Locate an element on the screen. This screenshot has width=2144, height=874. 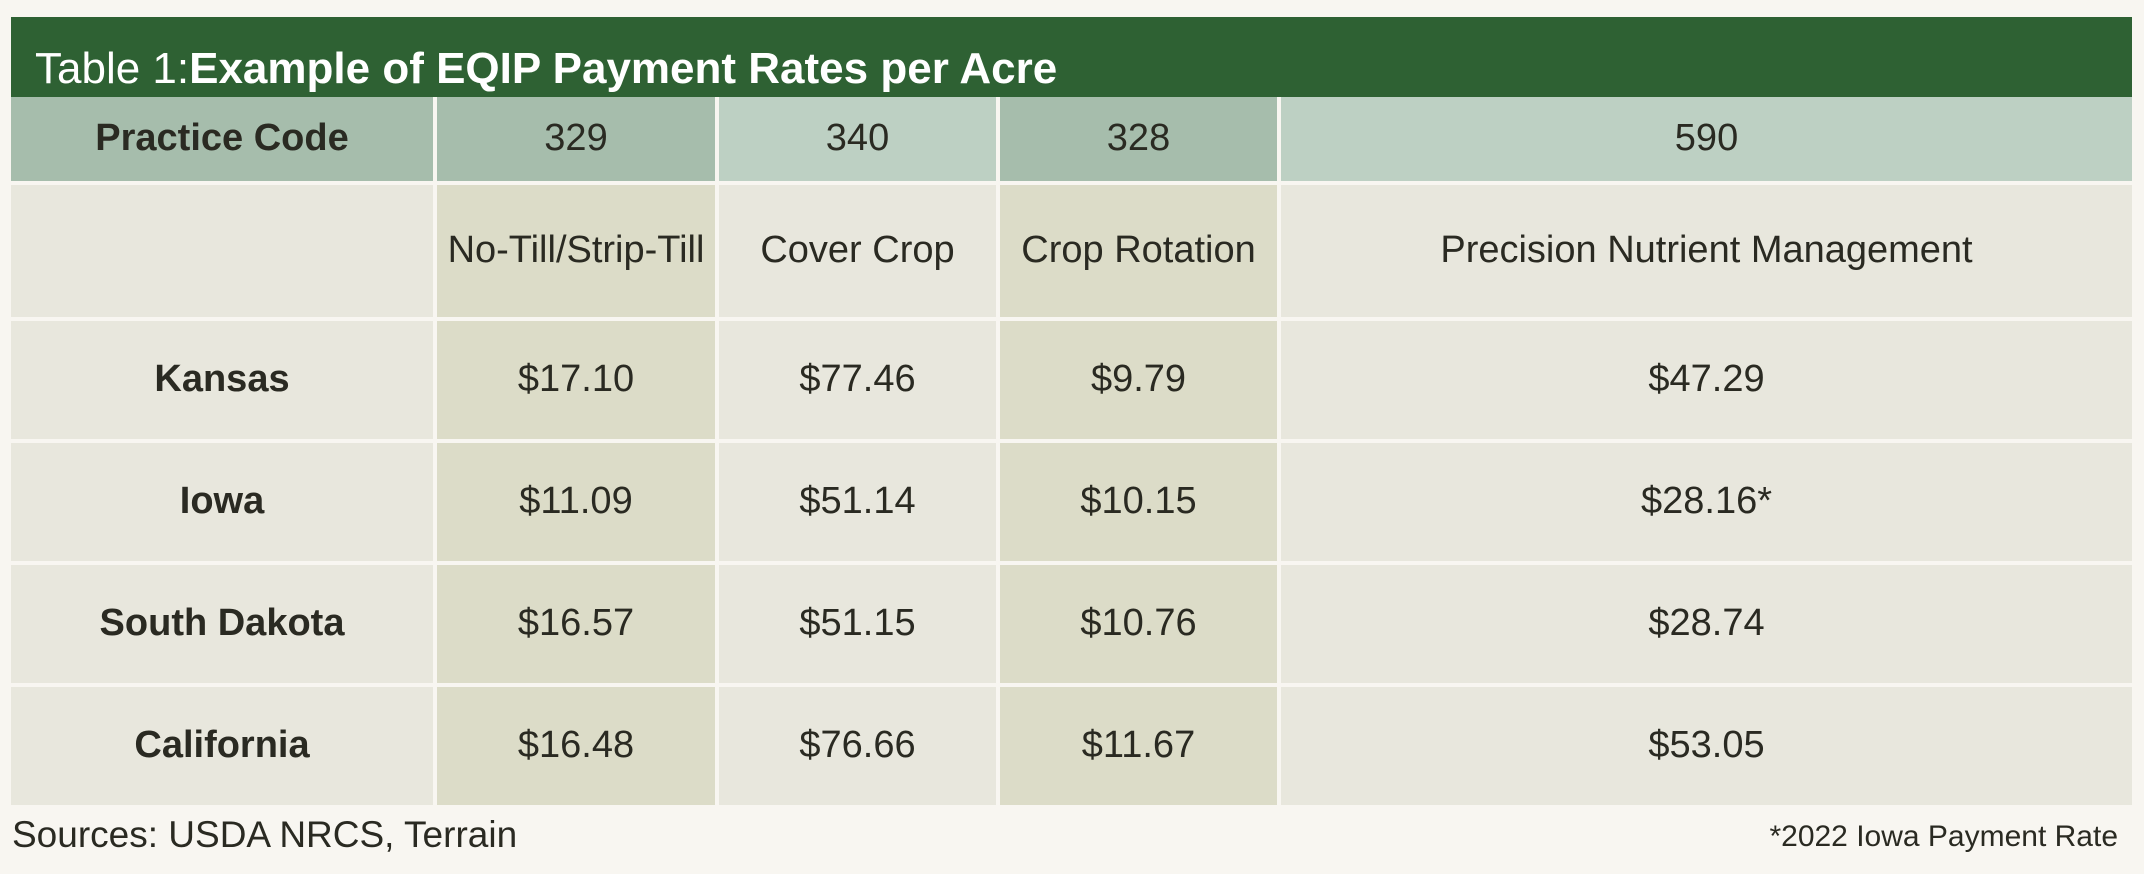
rate-cell: $16.57 is located at coordinates (576, 624).